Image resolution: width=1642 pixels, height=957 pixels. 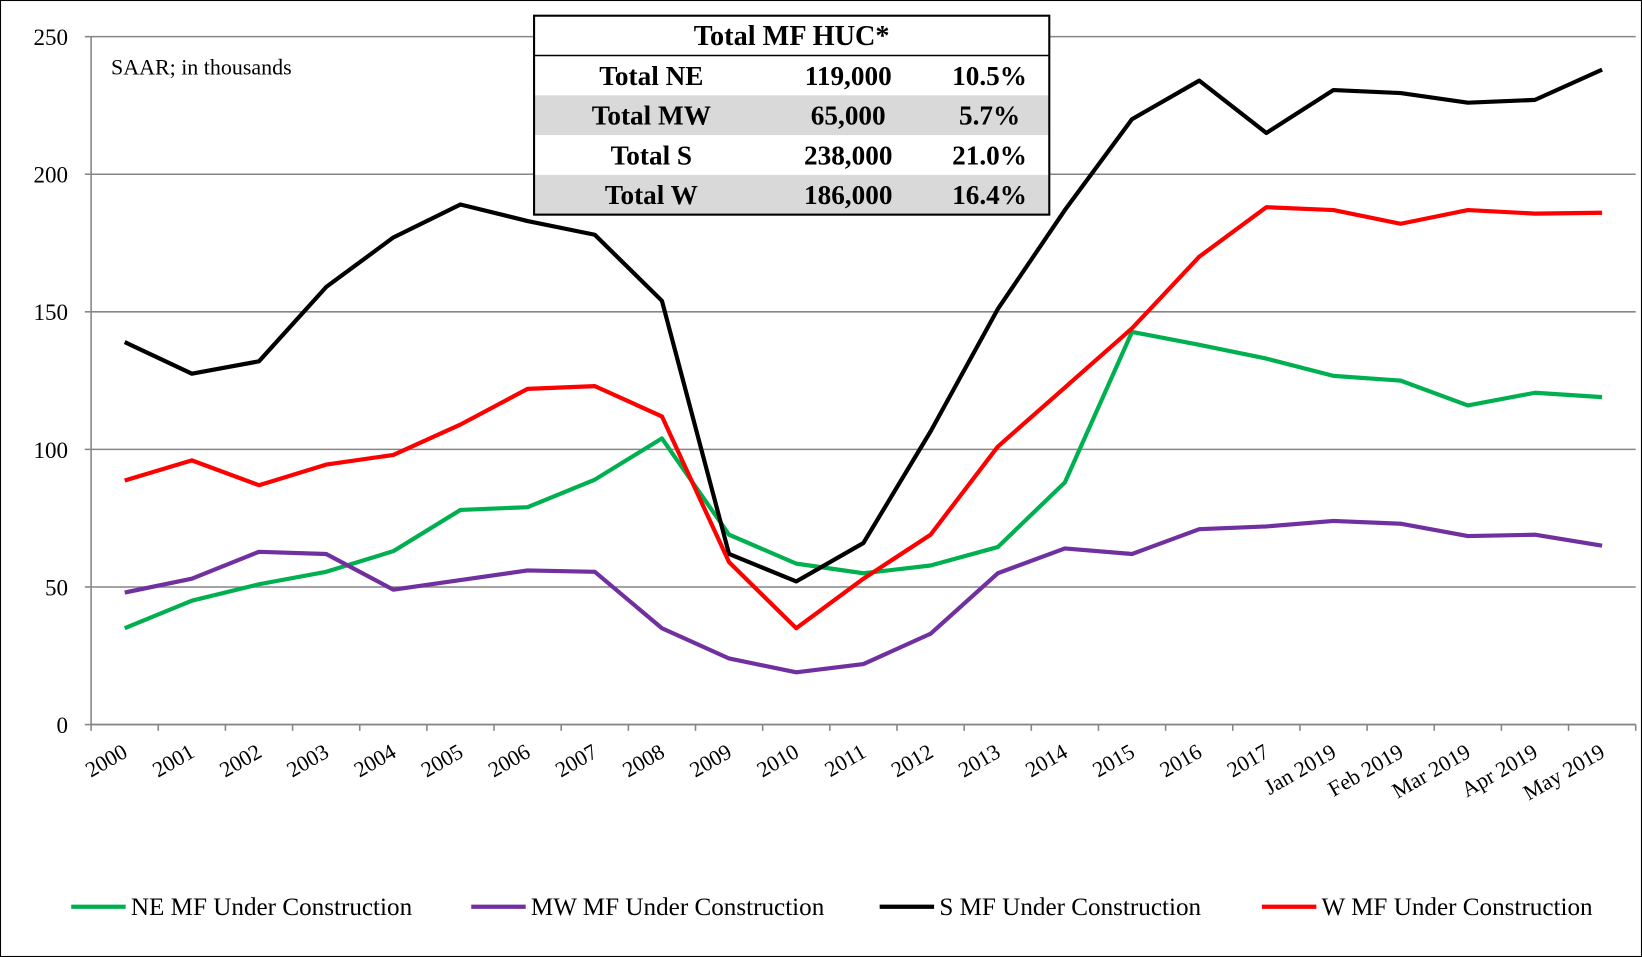 What do you see at coordinates (56, 587) in the screenshot?
I see `y-tick-label: 50` at bounding box center [56, 587].